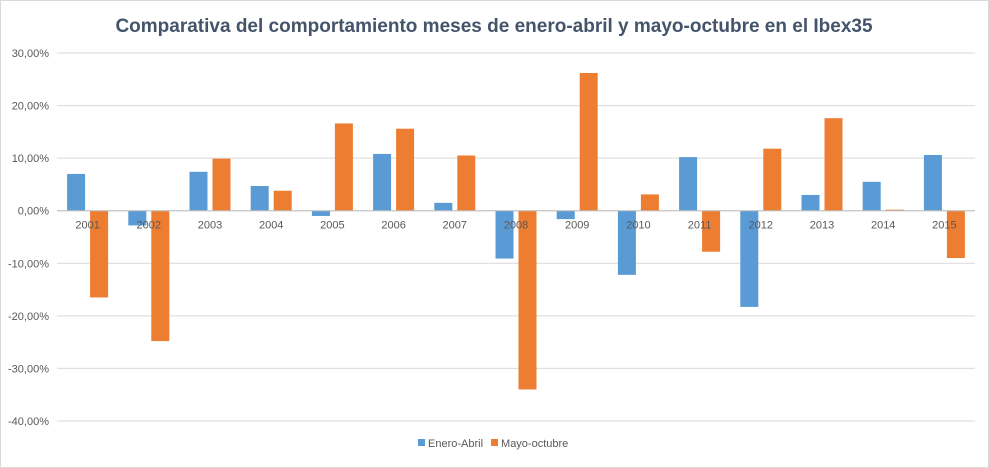 The height and width of the screenshot is (468, 989). I want to click on bar-enero-abril-2011, so click(688, 184).